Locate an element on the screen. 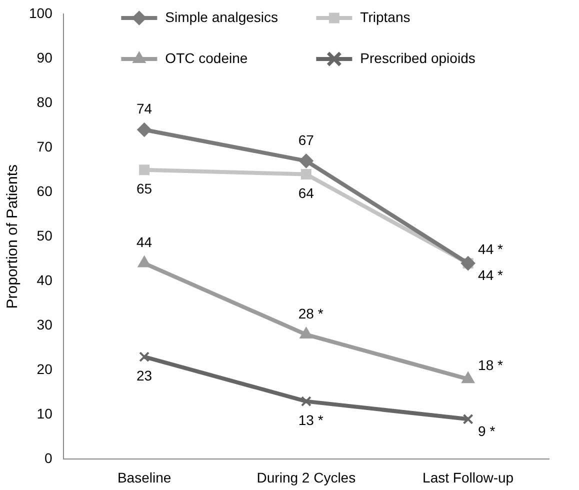  data-label: 65 is located at coordinates (144, 188).